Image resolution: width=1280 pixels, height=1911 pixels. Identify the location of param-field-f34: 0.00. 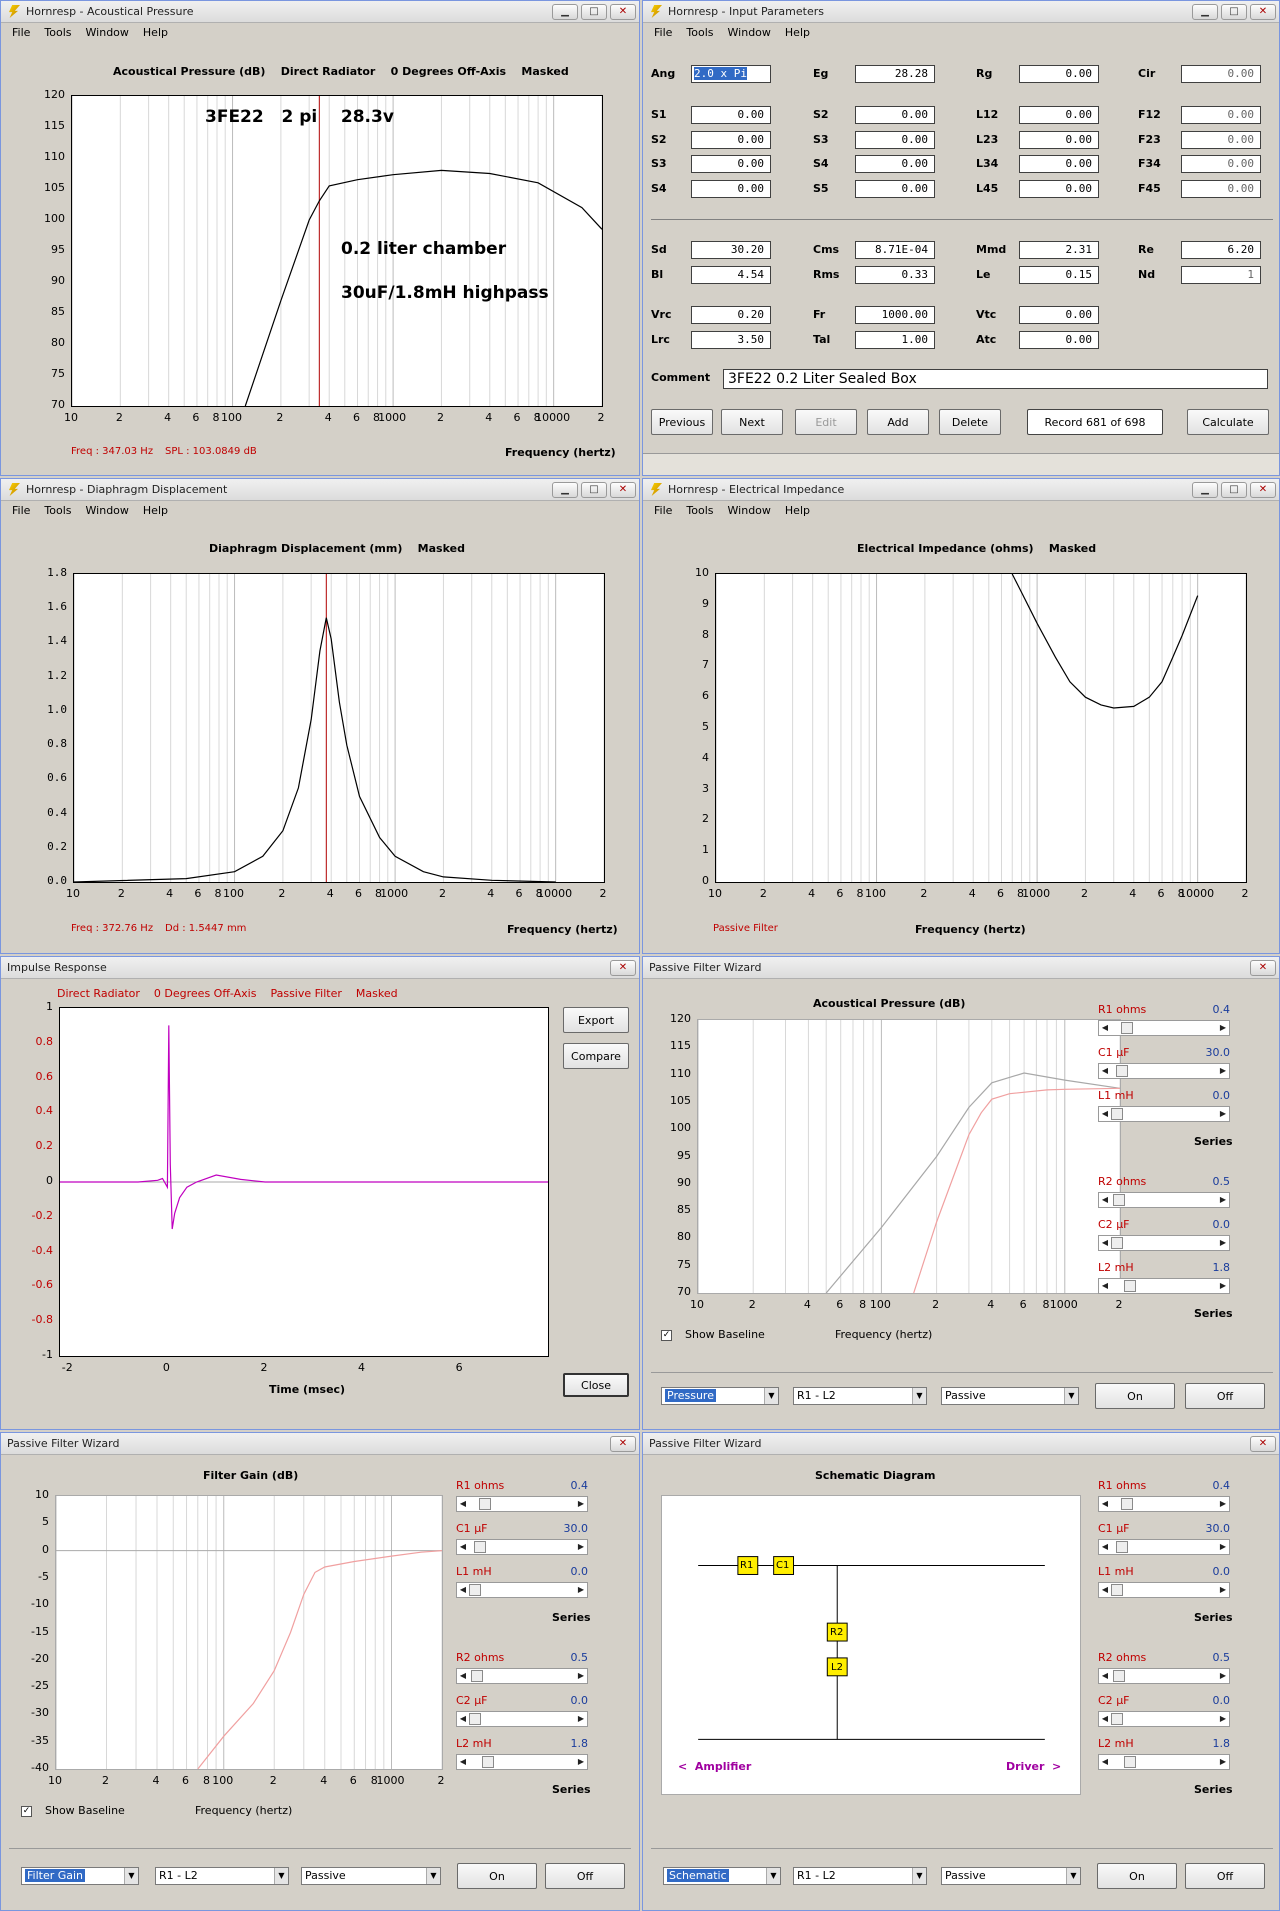
(1221, 164).